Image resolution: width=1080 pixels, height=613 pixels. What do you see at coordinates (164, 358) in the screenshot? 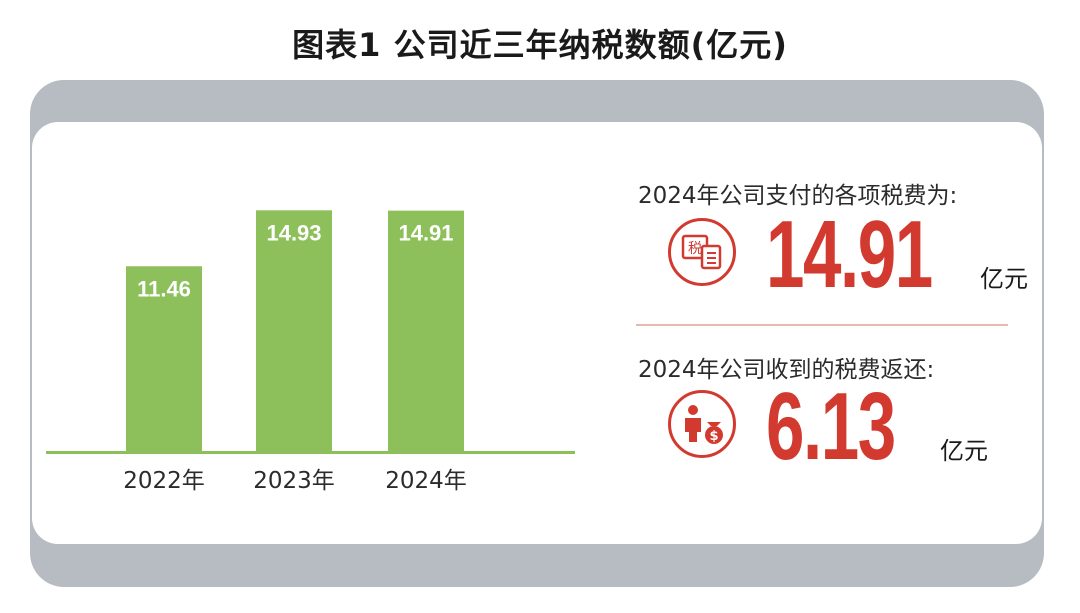
I see `bar-2022年` at bounding box center [164, 358].